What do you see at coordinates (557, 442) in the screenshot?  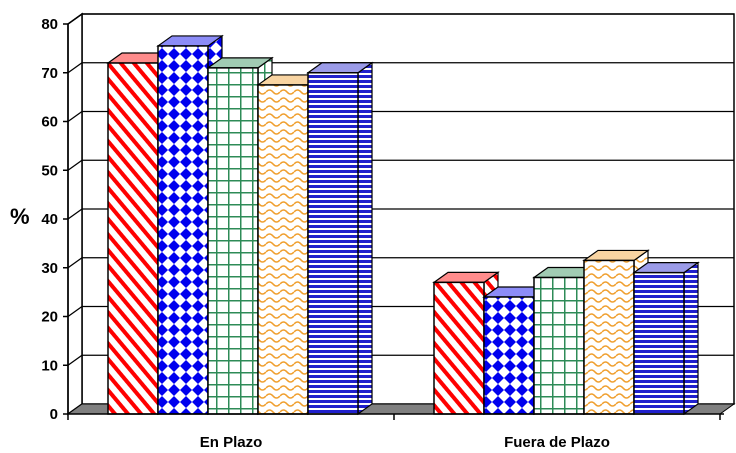 I see `x-tick-label: Fuera de Plazo` at bounding box center [557, 442].